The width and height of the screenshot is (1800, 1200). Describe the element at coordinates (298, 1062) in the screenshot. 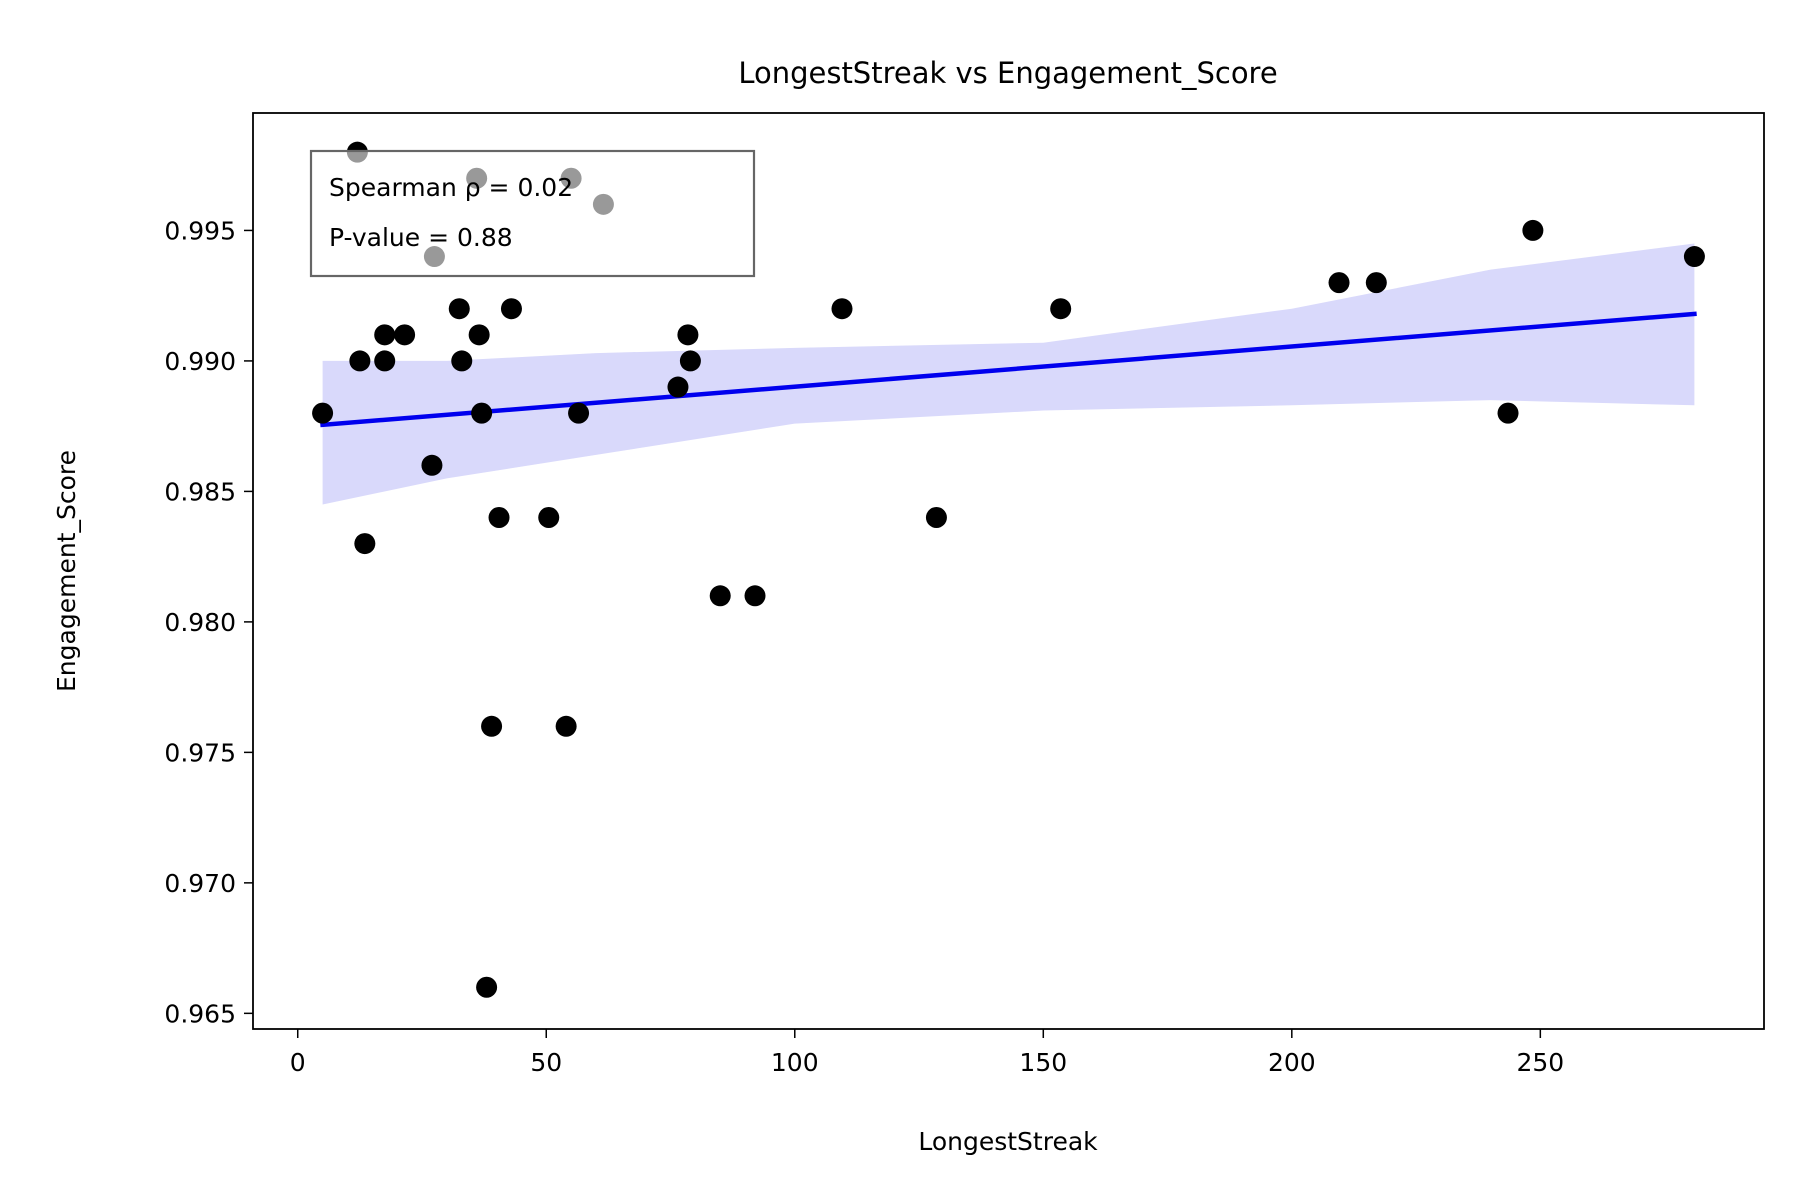

I see `x-tick-label: 0` at that location.